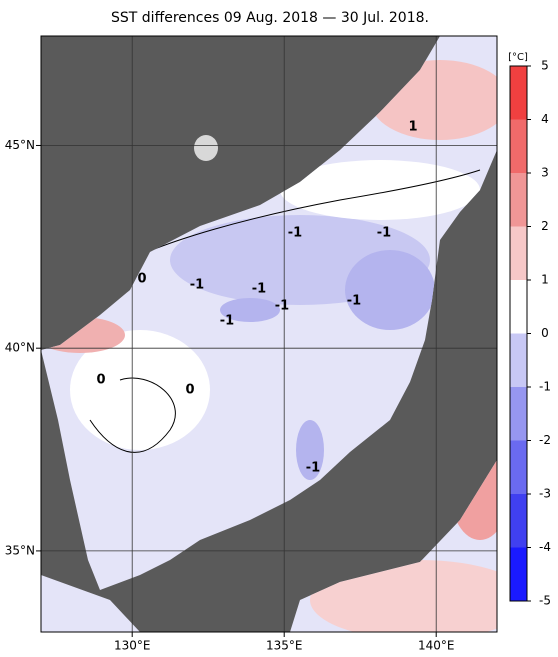 This screenshot has width=558, height=657. What do you see at coordinates (545, 440) in the screenshot?
I see `colorbar-tick-label: -2` at bounding box center [545, 440].